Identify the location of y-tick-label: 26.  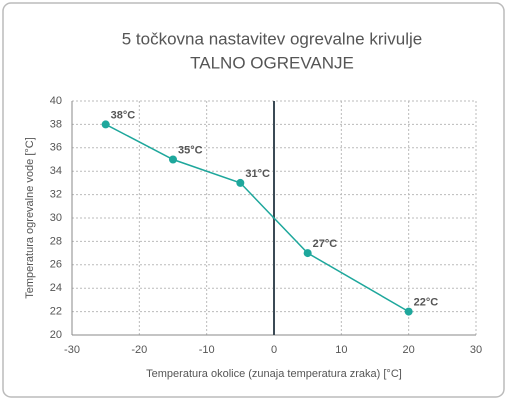
(56, 265).